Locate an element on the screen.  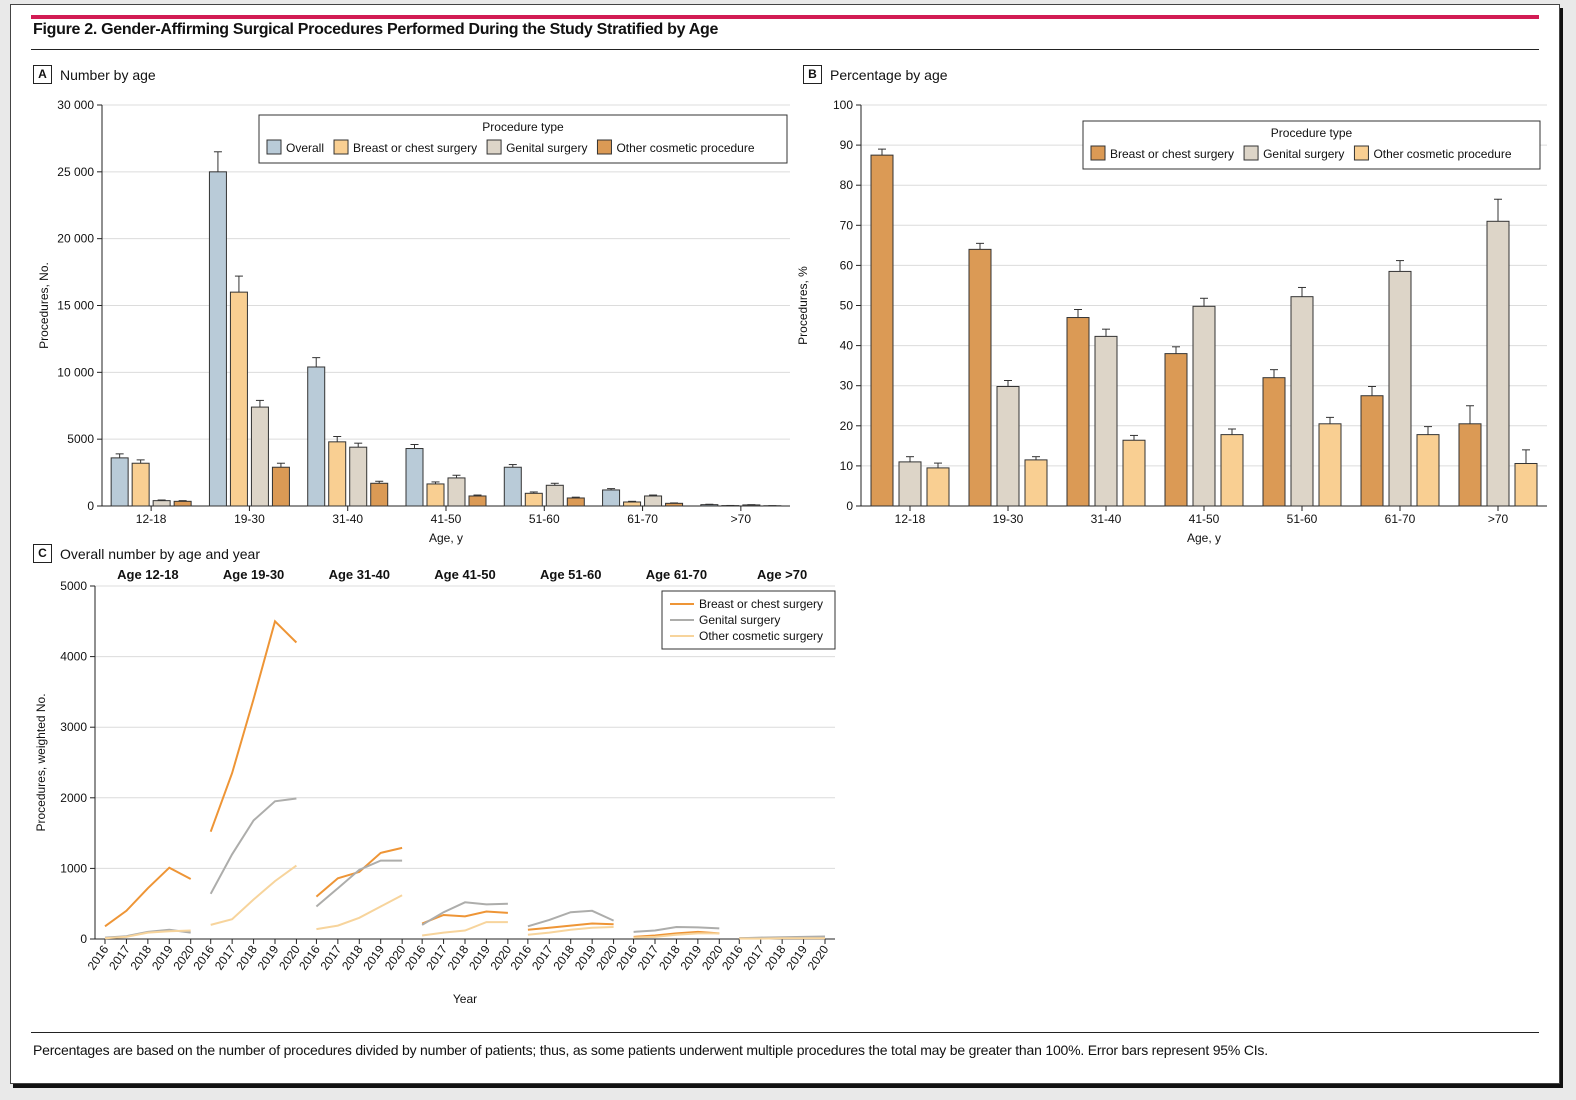
y-tick-label: 60 is located at coordinates (847, 265).